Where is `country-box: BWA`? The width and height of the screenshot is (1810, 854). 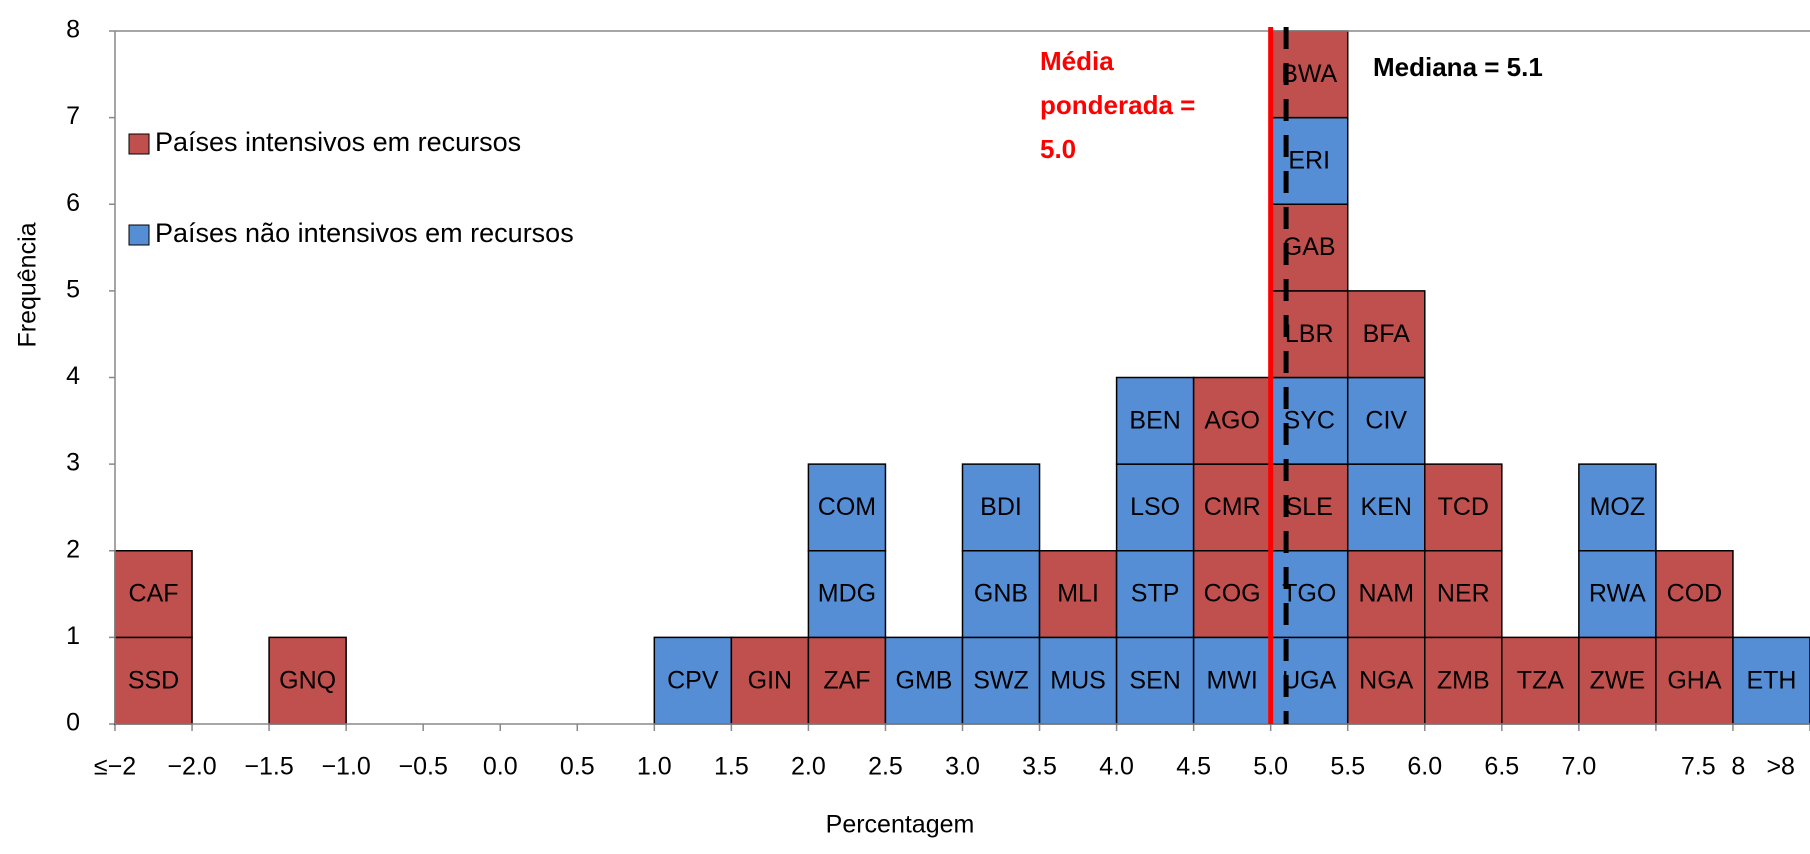 country-box: BWA is located at coordinates (1309, 74).